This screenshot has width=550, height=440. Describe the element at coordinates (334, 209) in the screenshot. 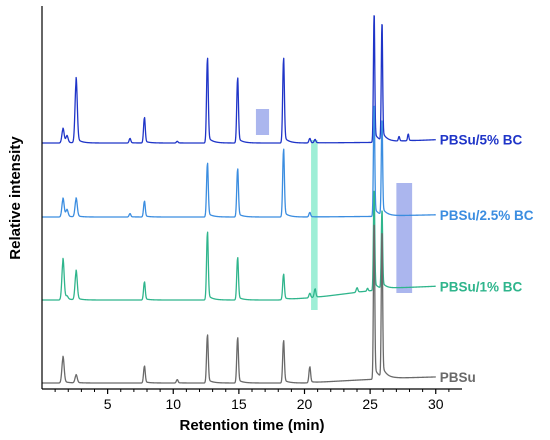

I see `highlight-layer` at that location.